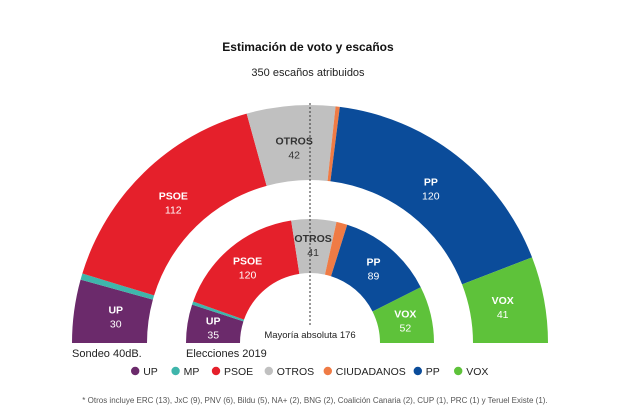  What do you see at coordinates (115, 311) in the screenshot?
I see `outer-label-name-up: UP` at bounding box center [115, 311].